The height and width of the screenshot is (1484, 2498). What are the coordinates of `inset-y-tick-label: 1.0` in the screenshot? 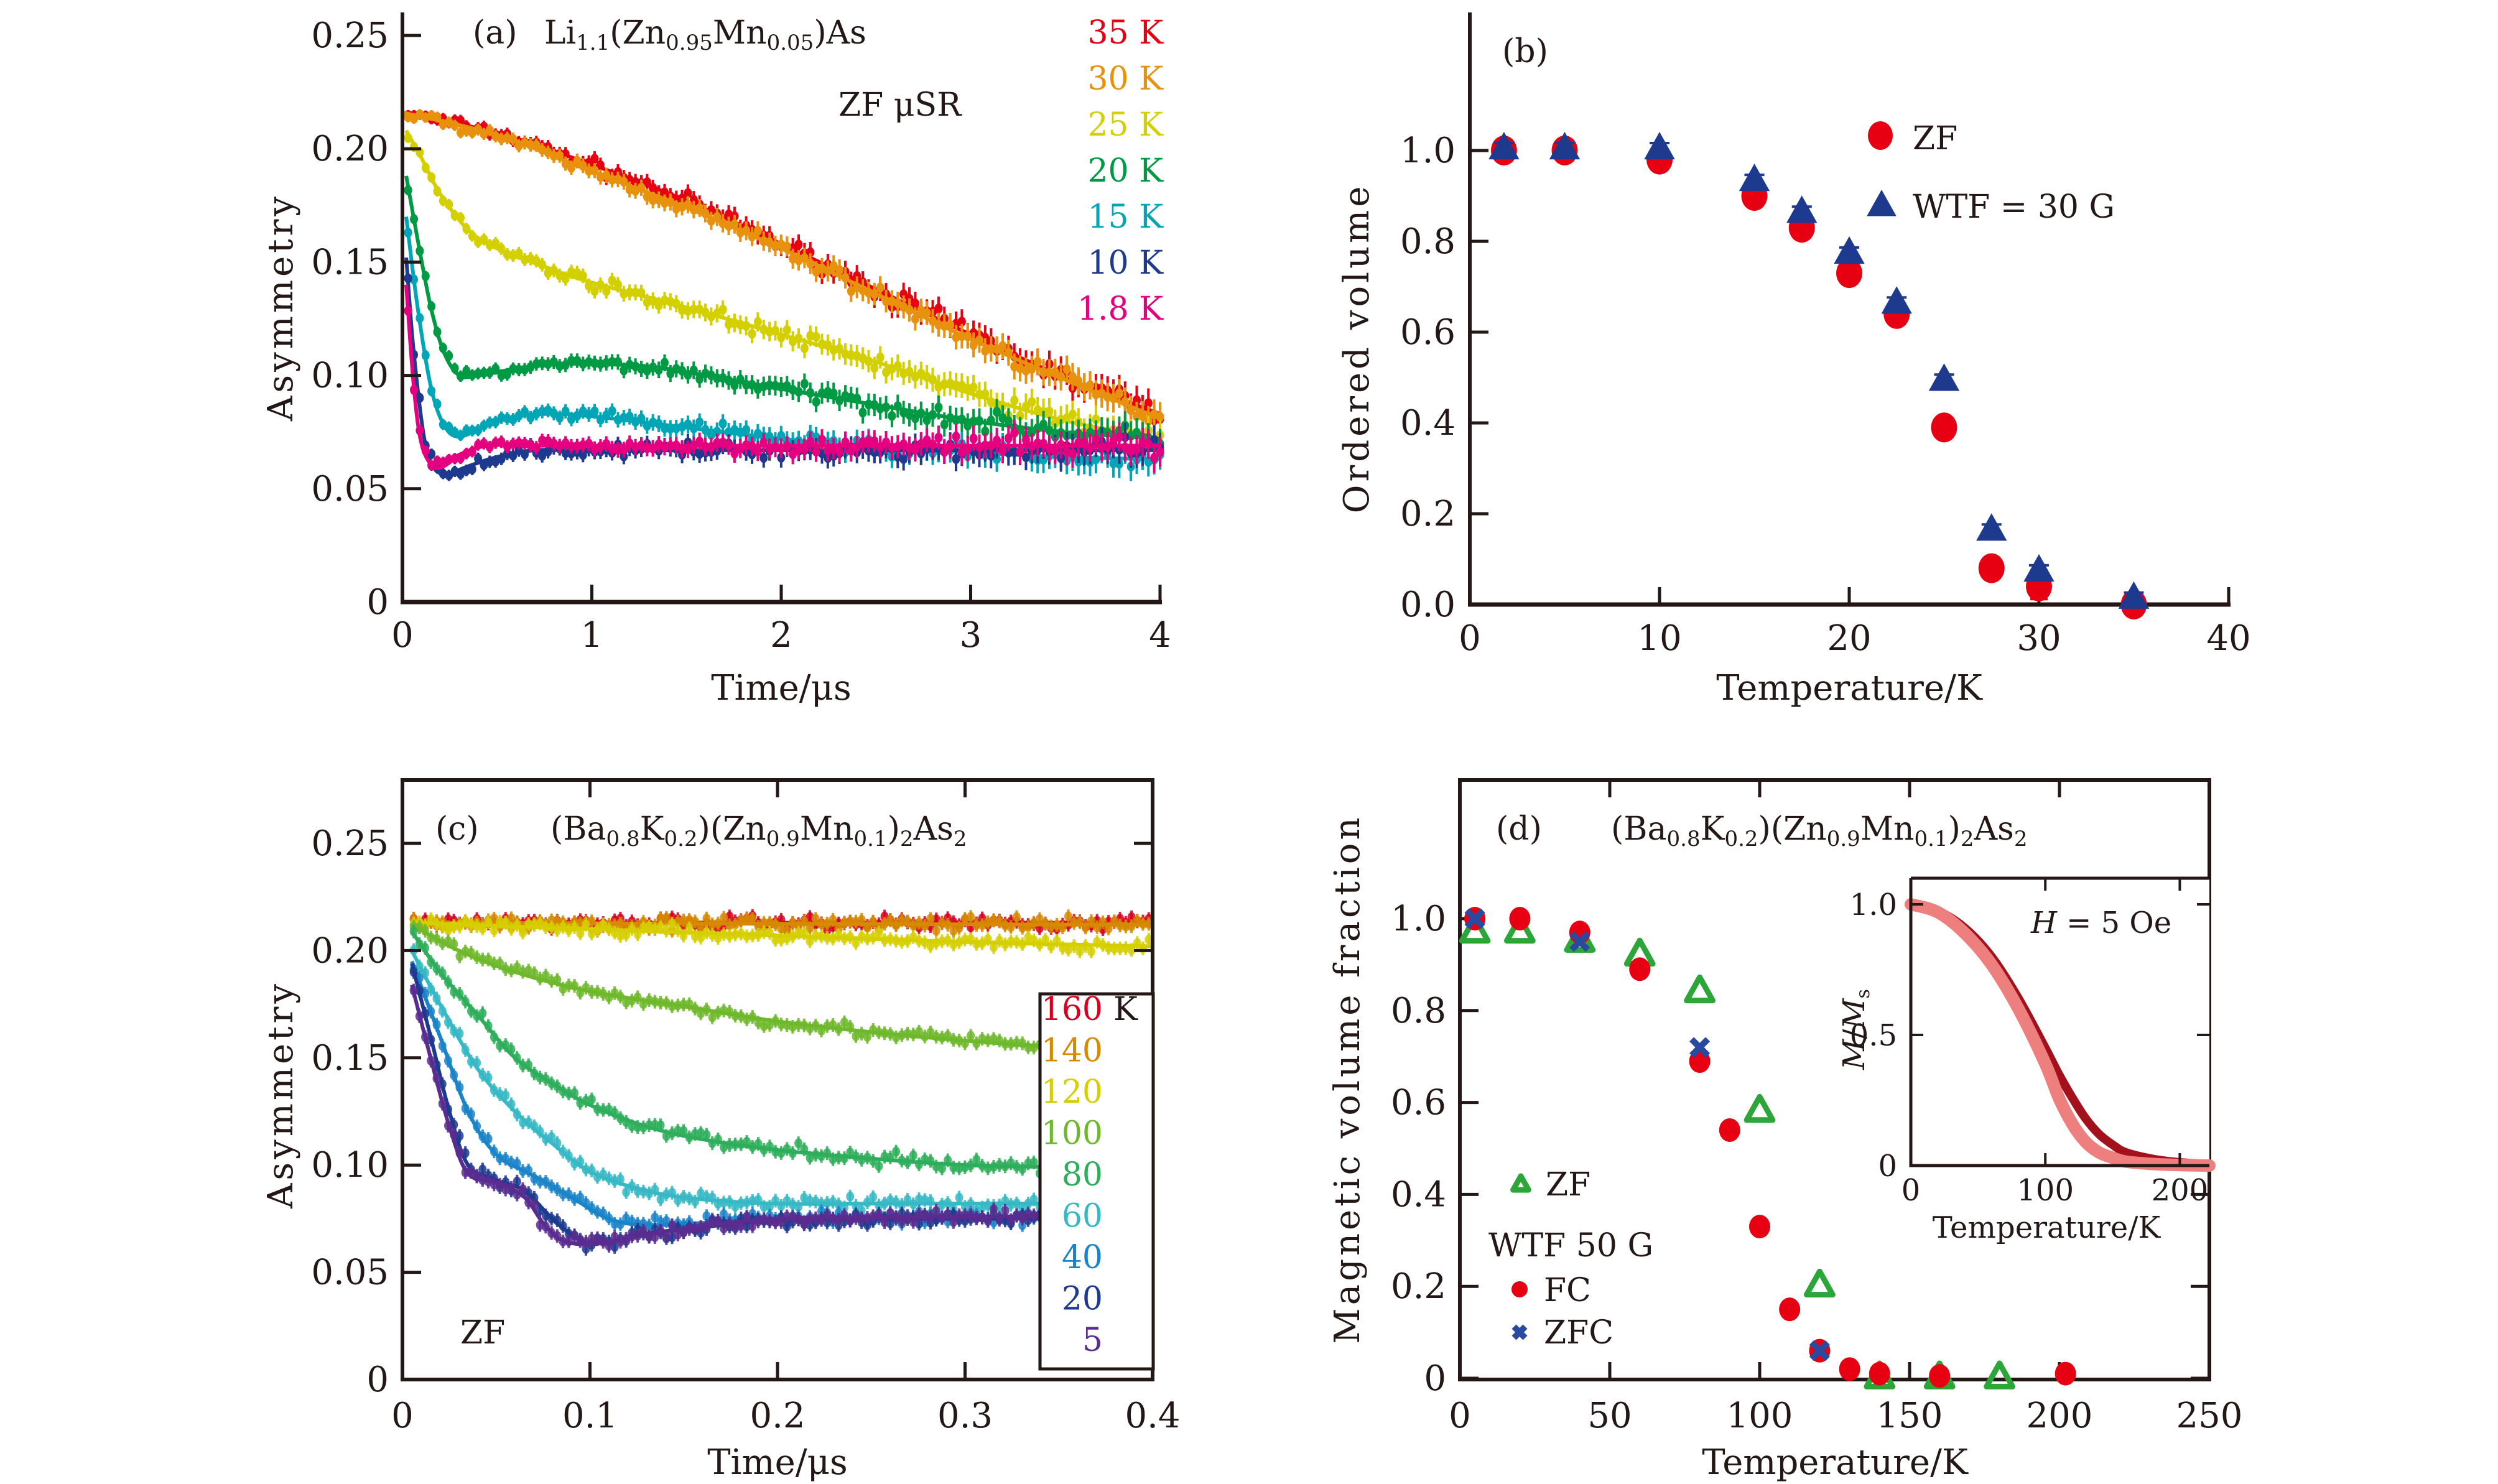 It's located at (1873, 905).